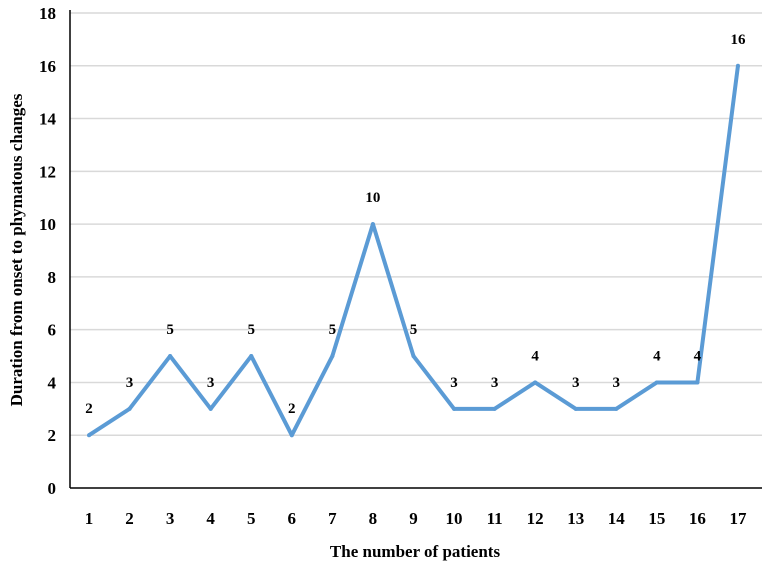 The height and width of the screenshot is (570, 767). Describe the element at coordinates (47, 13) in the screenshot. I see `y-tick-label: 18` at that location.